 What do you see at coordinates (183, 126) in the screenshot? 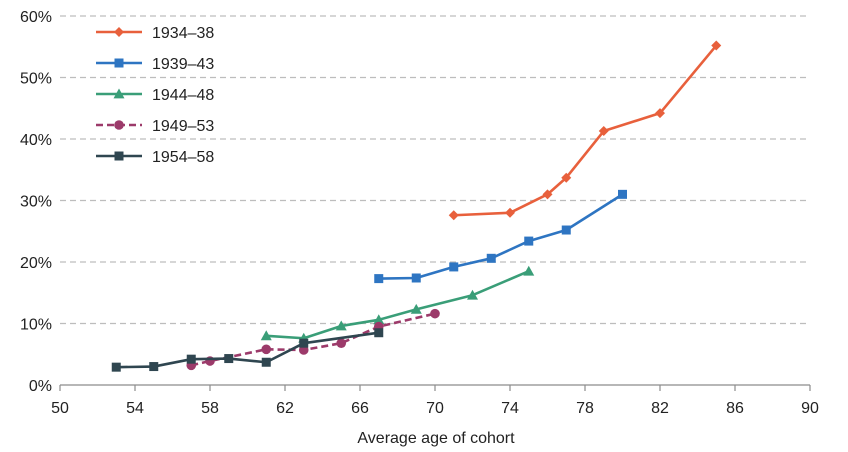
I see `legend-label: 1949–53` at bounding box center [183, 126].